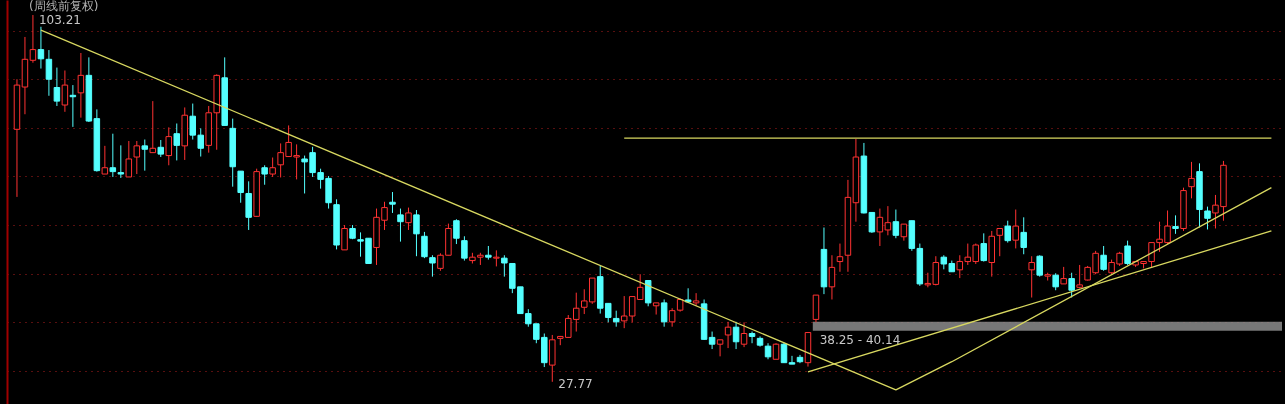 The width and height of the screenshot is (1285, 404). Describe the element at coordinates (575, 383) in the screenshot. I see `annotation: 27.77` at that location.